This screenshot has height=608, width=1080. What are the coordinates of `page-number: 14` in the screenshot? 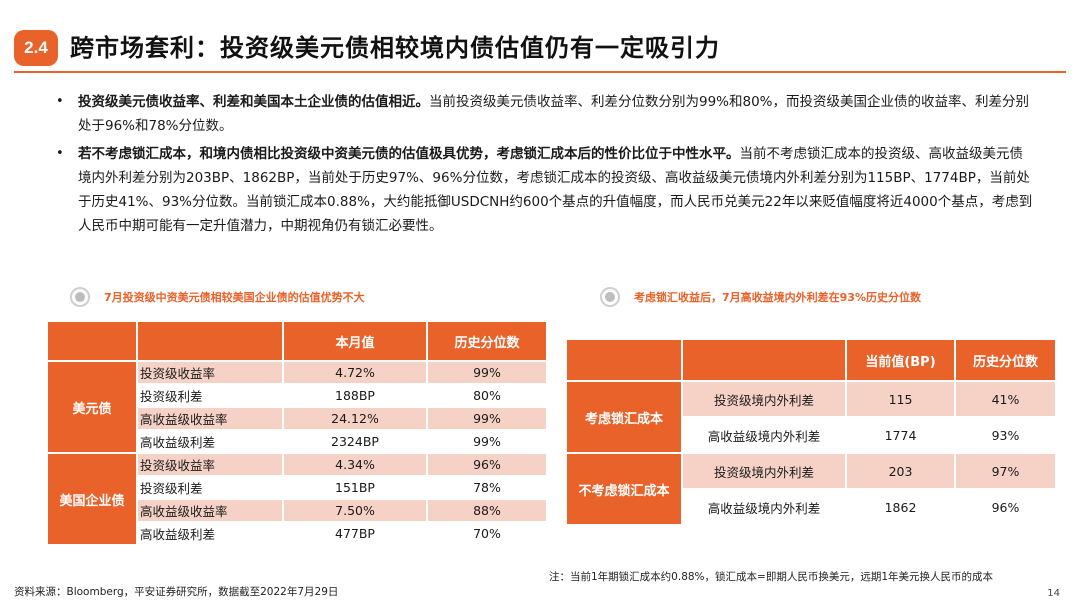 It's located at (1053, 593).